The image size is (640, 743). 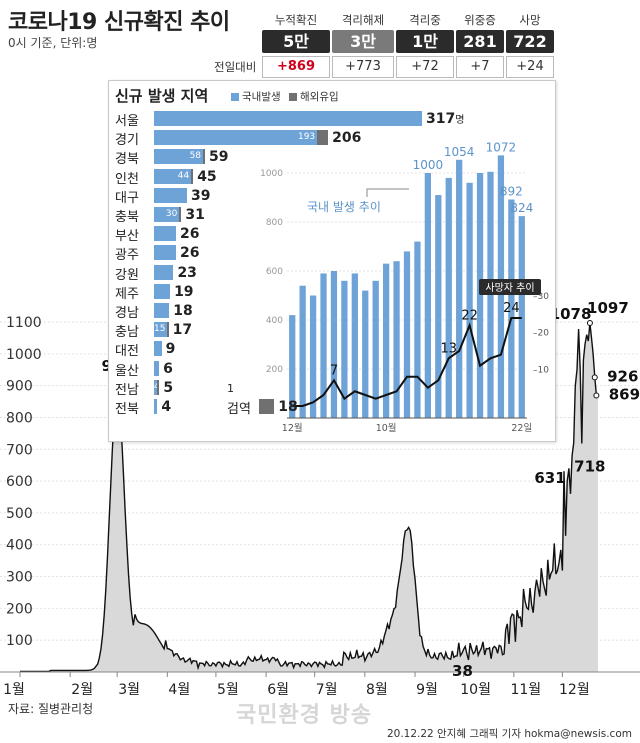 What do you see at coordinates (274, 321) in the screenshot?
I see `inset-left-tick: 400` at bounding box center [274, 321].